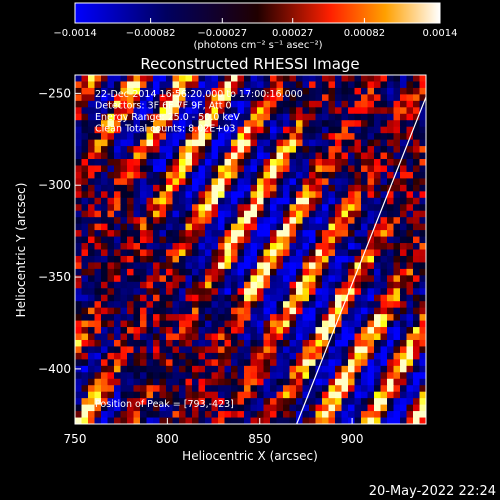 This screenshot has width=500, height=500. What do you see at coordinates (167, 439) in the screenshot?
I see `x-tick-label: 800` at bounding box center [167, 439].